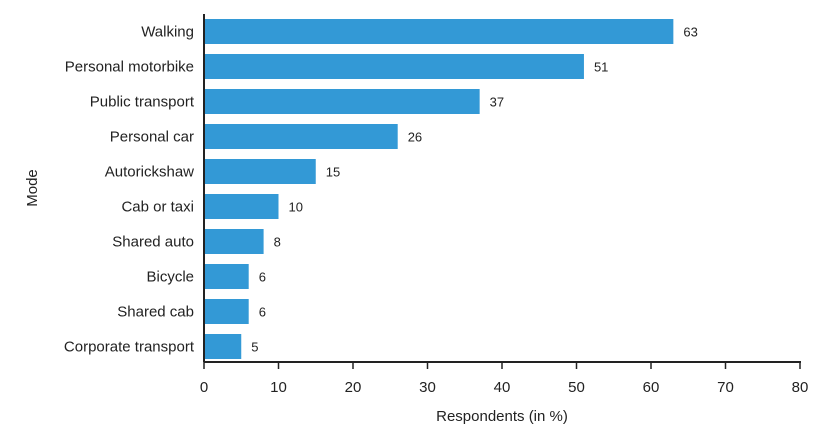 This screenshot has height=428, width=826. I want to click on x-tick-label: 20, so click(353, 387).